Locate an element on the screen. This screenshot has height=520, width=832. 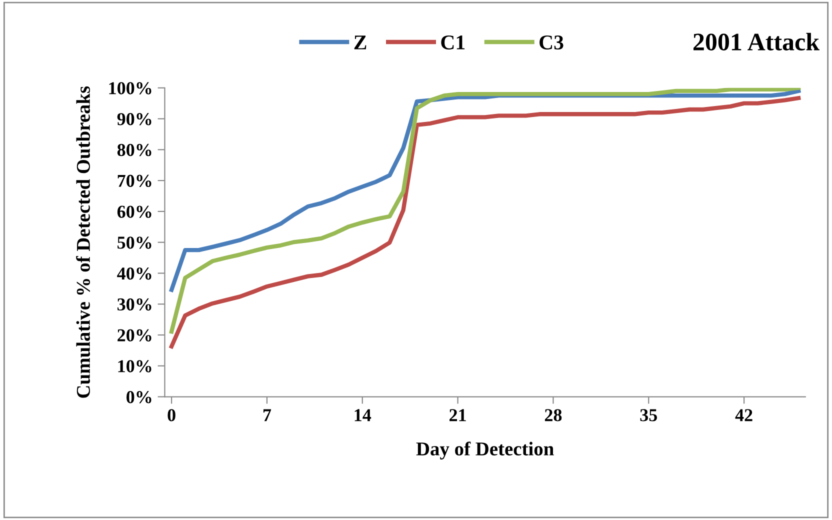
y-tick-label: 100% is located at coordinates (130, 88).